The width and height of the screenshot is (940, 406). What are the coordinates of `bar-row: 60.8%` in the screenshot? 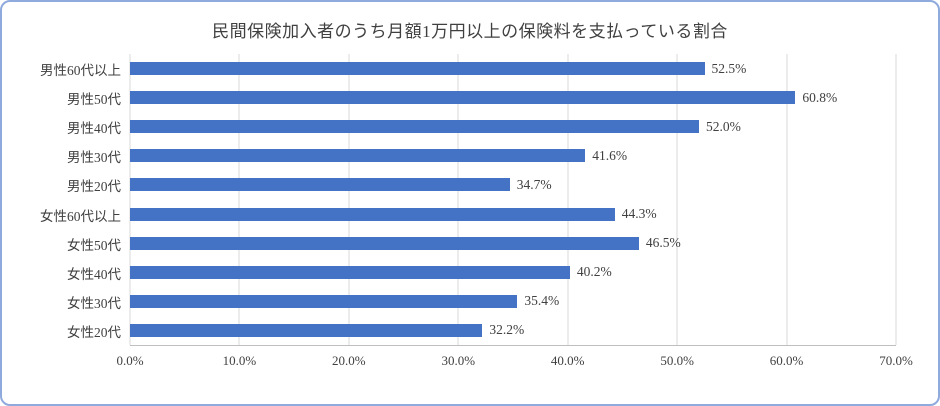 It's located at (513, 97).